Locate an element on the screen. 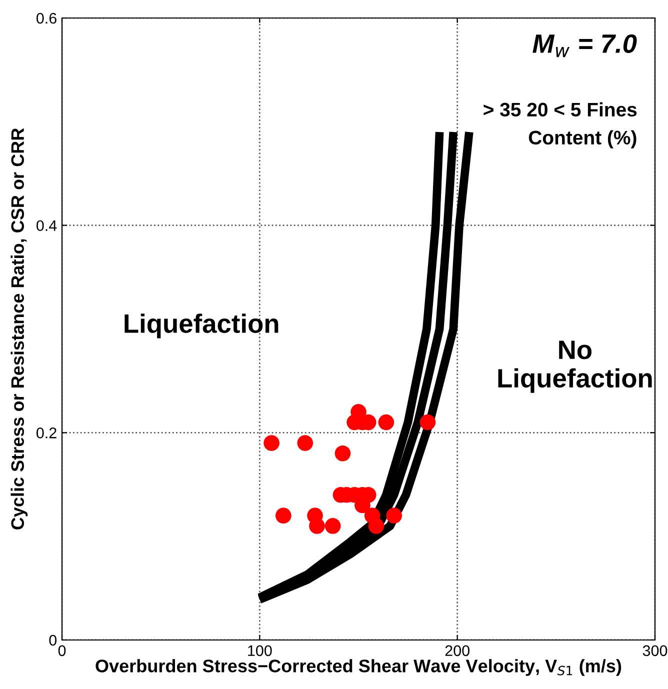 The height and width of the screenshot is (689, 668). y-tick-label: 0.4 is located at coordinates (46, 226).